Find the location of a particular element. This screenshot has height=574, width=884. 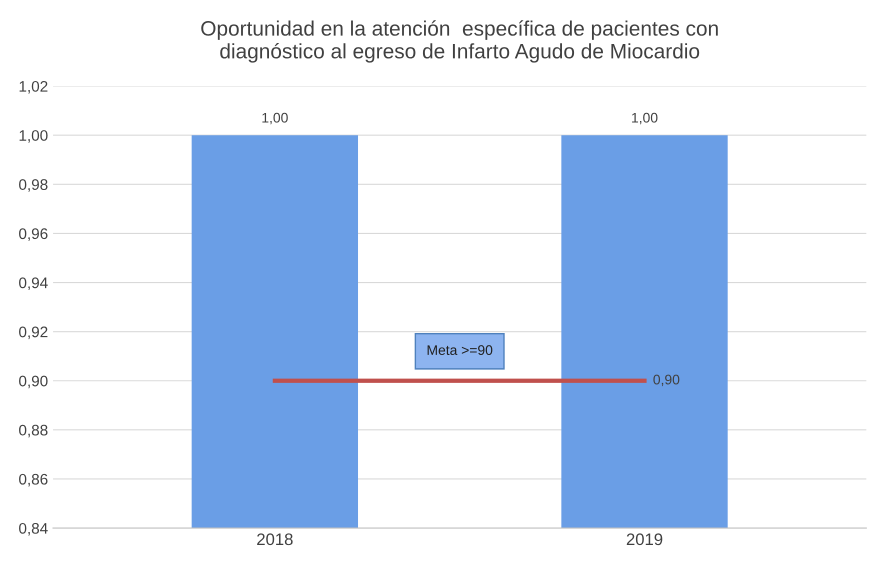

y-tick-label: 0,88 is located at coordinates (33, 431).